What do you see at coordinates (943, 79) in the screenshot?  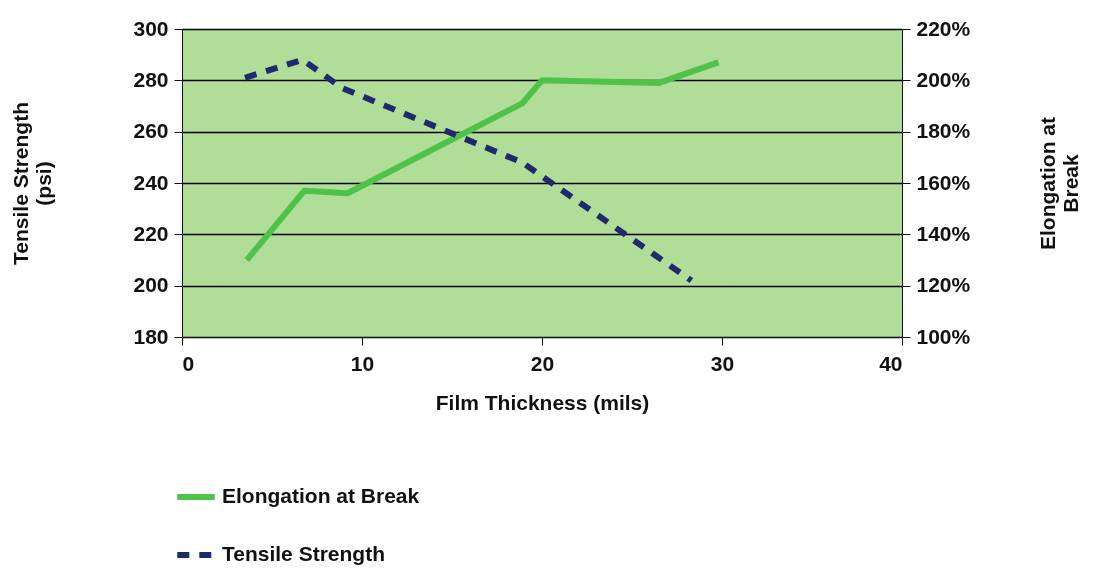 I see `y2-tick-label: 200%` at bounding box center [943, 79].